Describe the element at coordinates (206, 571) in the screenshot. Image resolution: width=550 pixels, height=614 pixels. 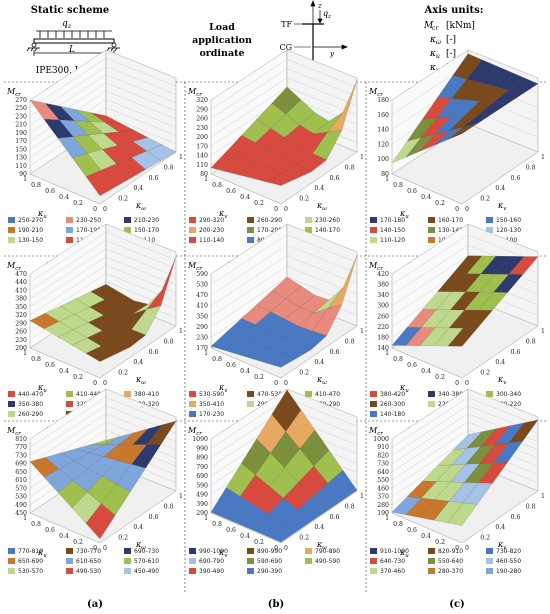
I see `legend-item: 390-490` at that location.